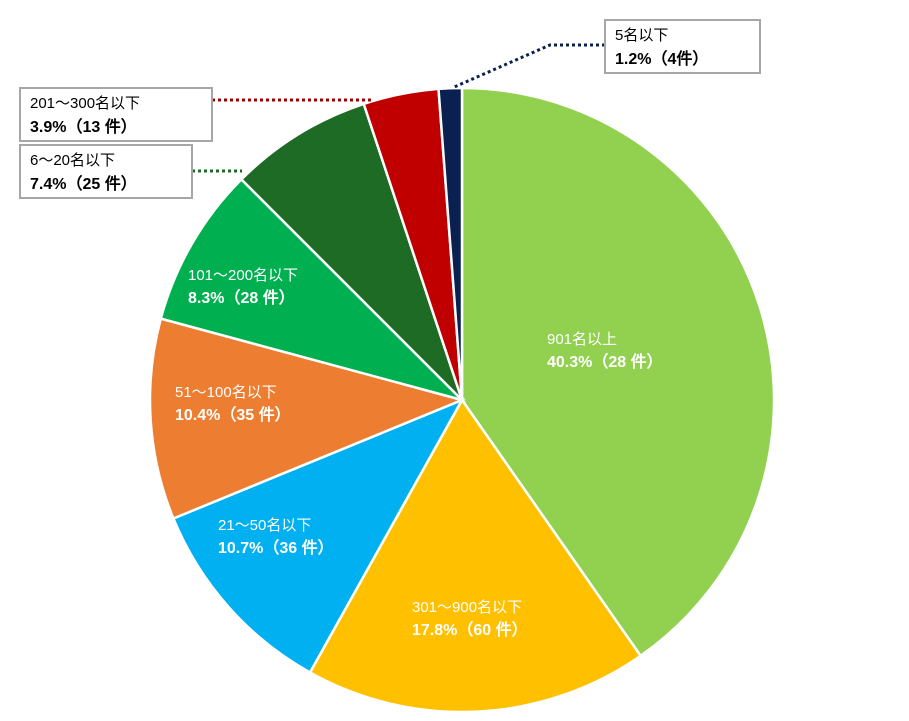 The image size is (909, 721). I want to click on slice-category-label: 5名以下, so click(641, 35).